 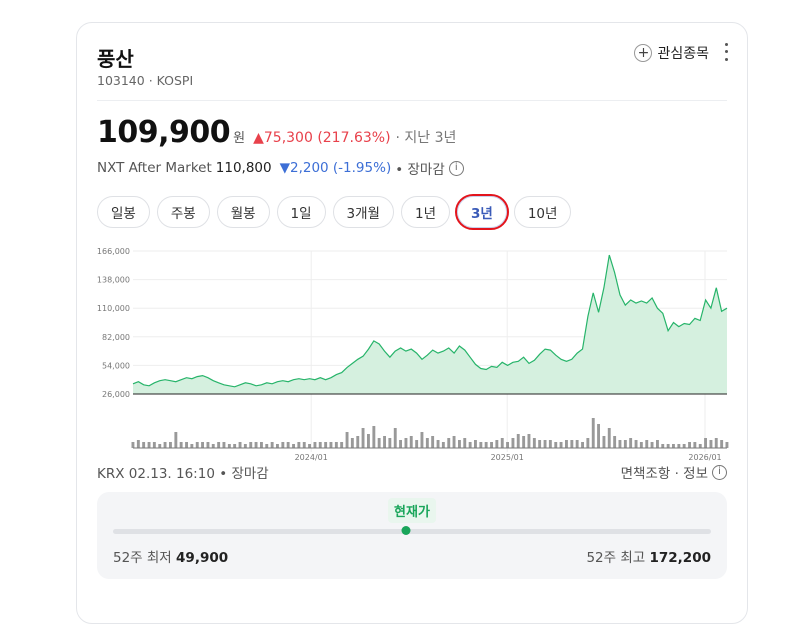 What do you see at coordinates (482, 212) in the screenshot?
I see `tab-3year: 3년` at bounding box center [482, 212].